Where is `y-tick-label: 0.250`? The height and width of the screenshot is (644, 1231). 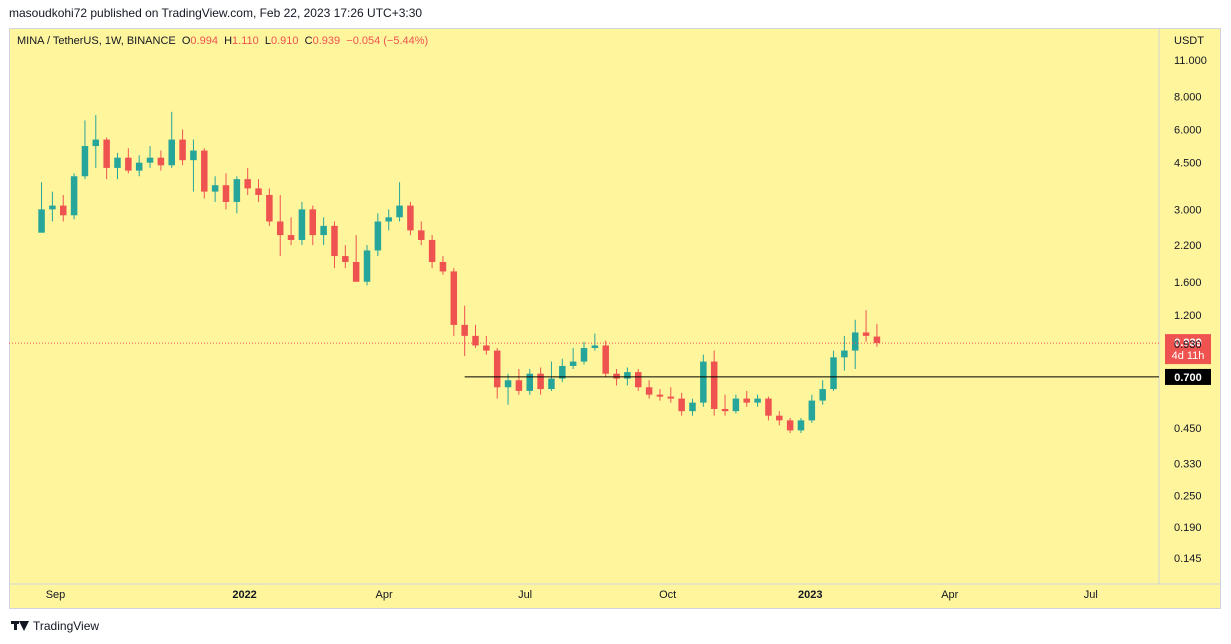 y-tick-label: 0.250 is located at coordinates (1188, 496).